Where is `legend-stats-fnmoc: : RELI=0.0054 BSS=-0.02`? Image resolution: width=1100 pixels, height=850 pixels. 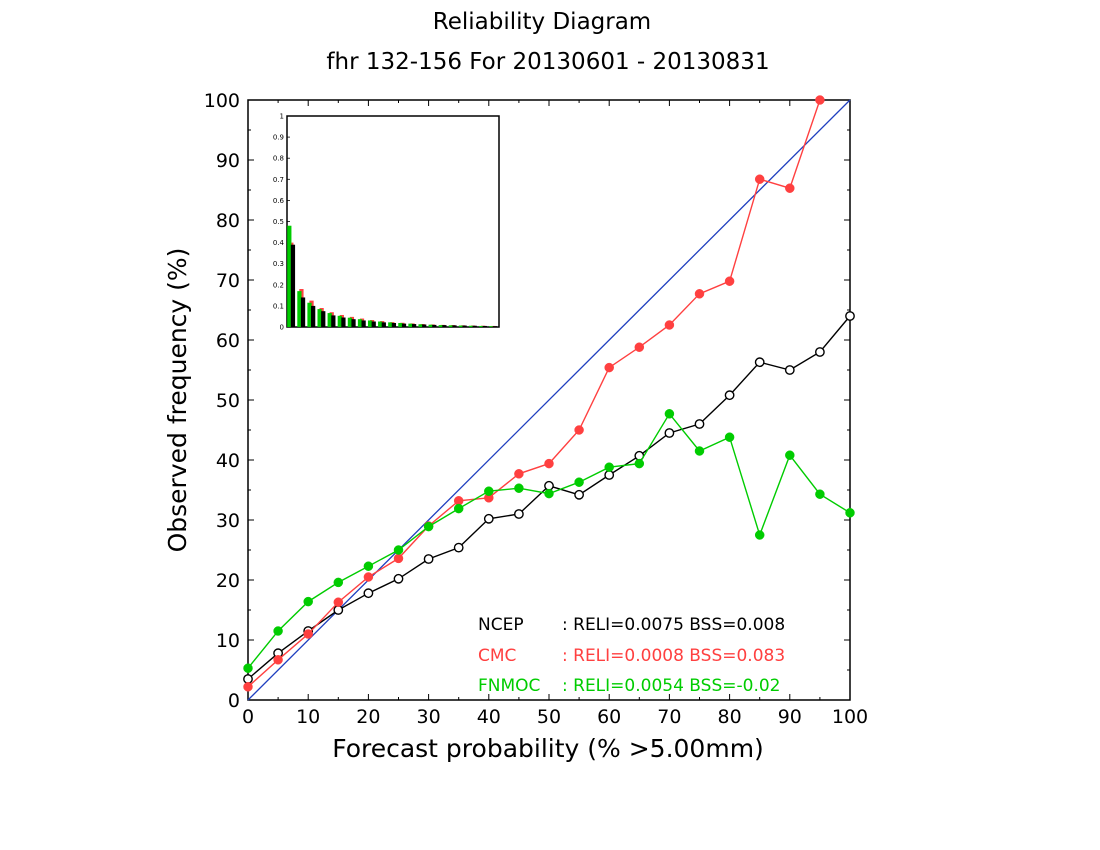 legend-stats-fnmoc: : RELI=0.0054 BSS=-0.02 is located at coordinates (671, 686).